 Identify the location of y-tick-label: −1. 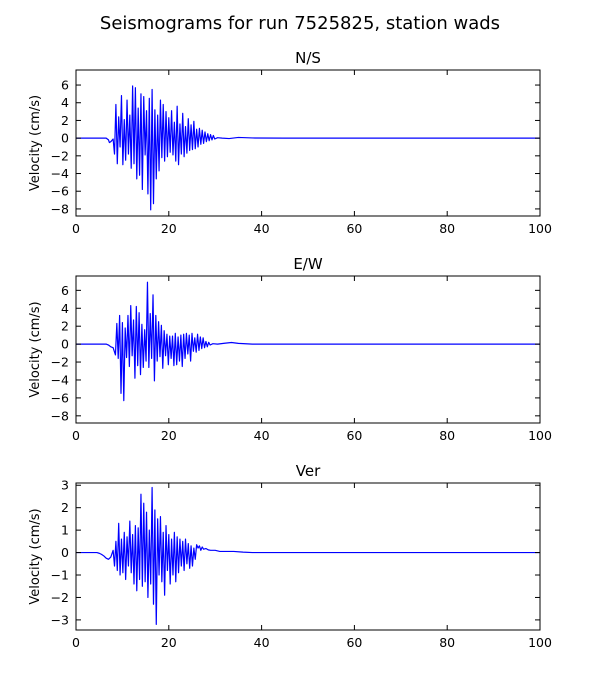
(60, 575).